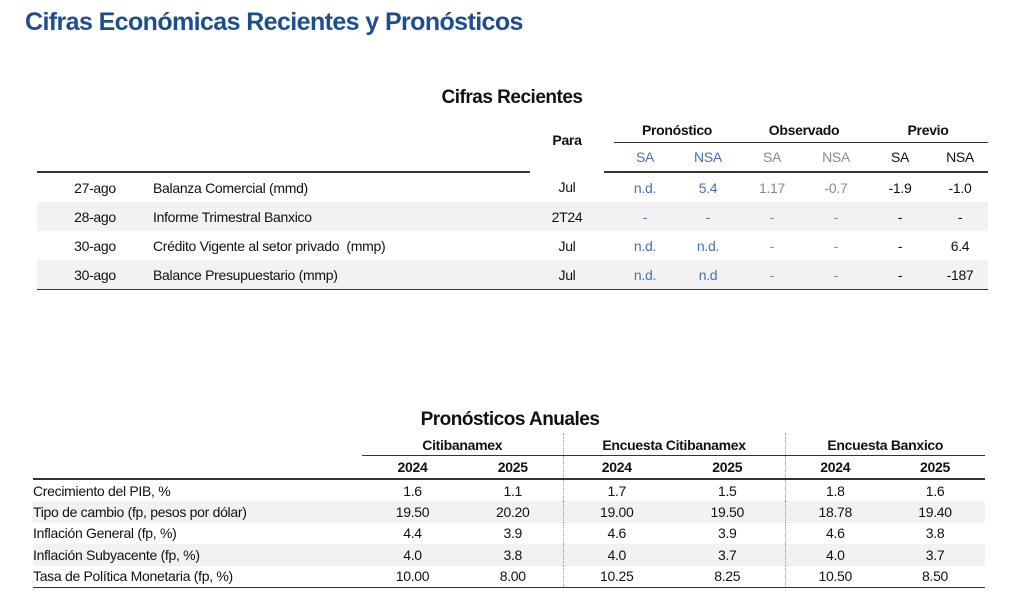 This screenshot has width=1015, height=605. What do you see at coordinates (95, 187) in the screenshot?
I see `date-cell: 27-ago` at bounding box center [95, 187].